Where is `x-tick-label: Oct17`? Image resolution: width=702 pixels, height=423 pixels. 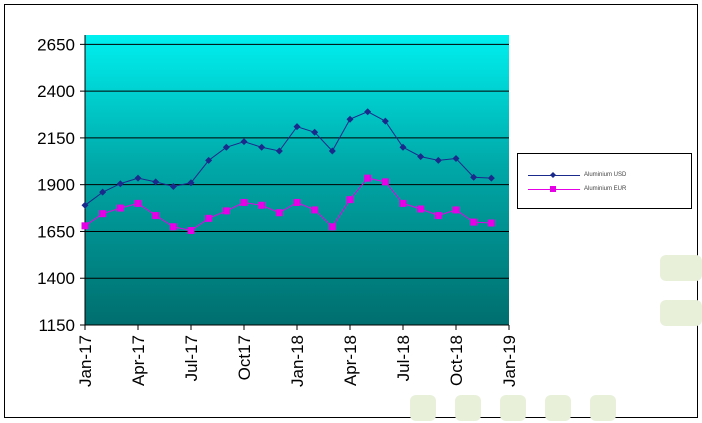 x-tick-label: Oct17 is located at coordinates (244, 357).